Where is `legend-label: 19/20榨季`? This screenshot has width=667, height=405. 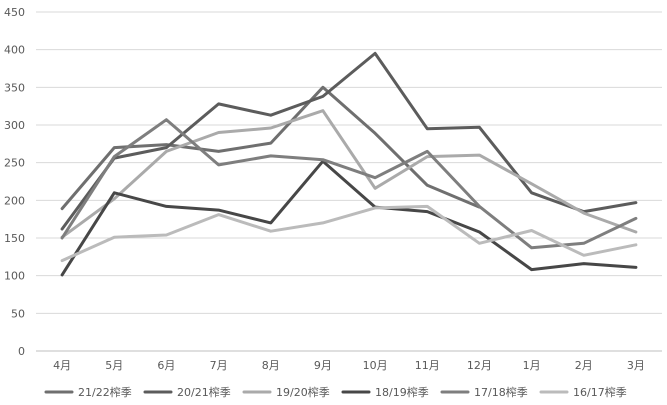
legend-label: 19/20榨季 is located at coordinates (303, 392).